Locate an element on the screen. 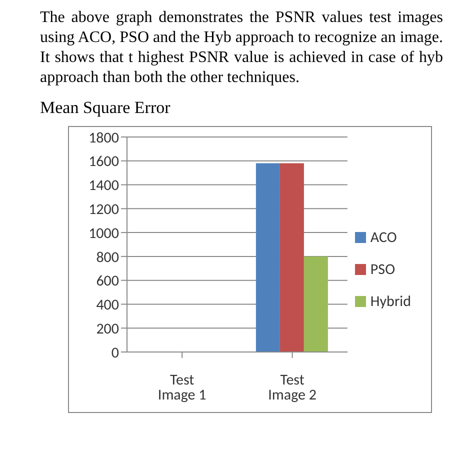 The height and width of the screenshot is (463, 451). y-tick-label: 1800 is located at coordinates (104, 138).